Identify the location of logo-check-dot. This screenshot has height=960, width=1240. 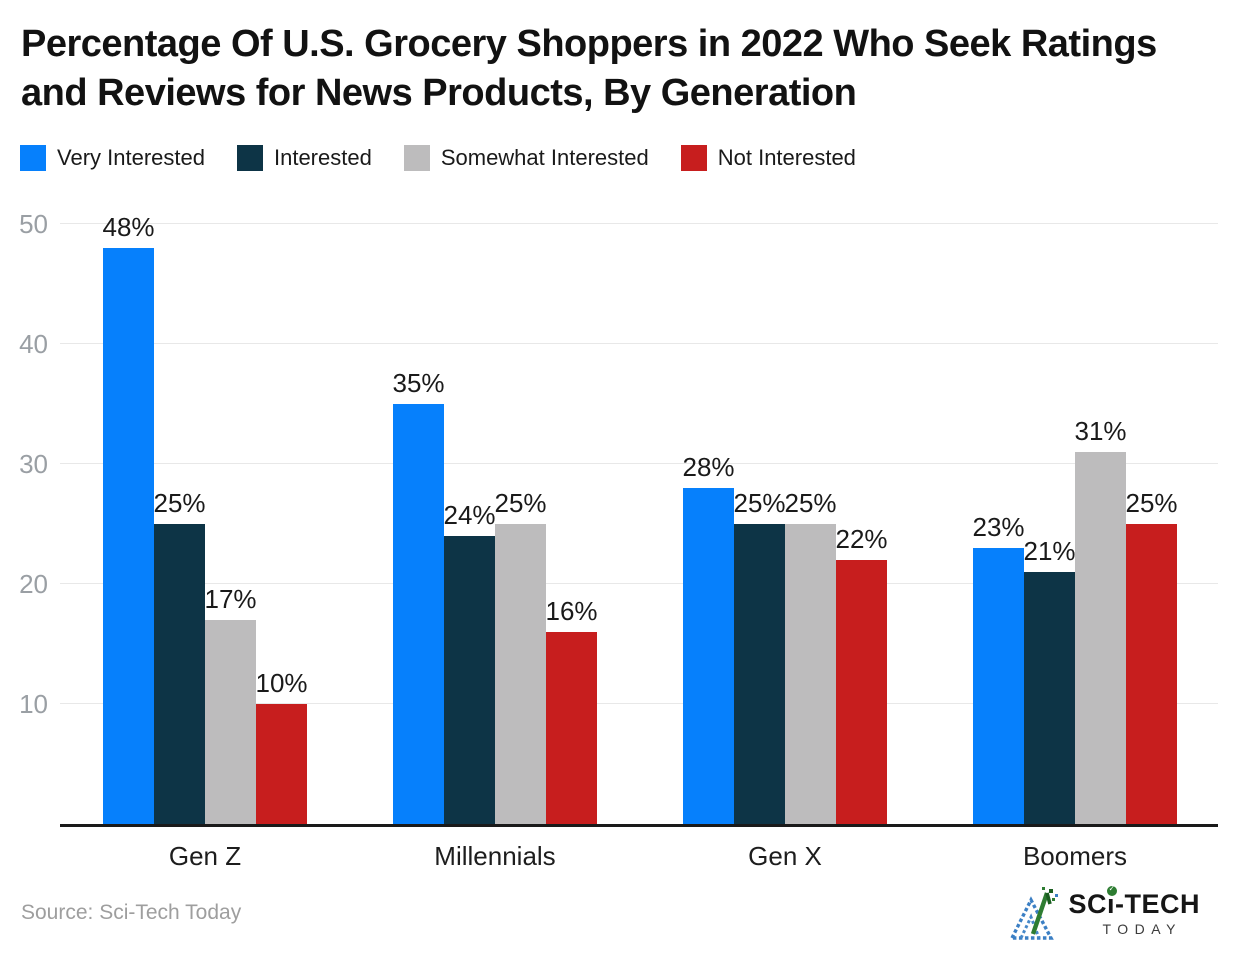
(1111, 890).